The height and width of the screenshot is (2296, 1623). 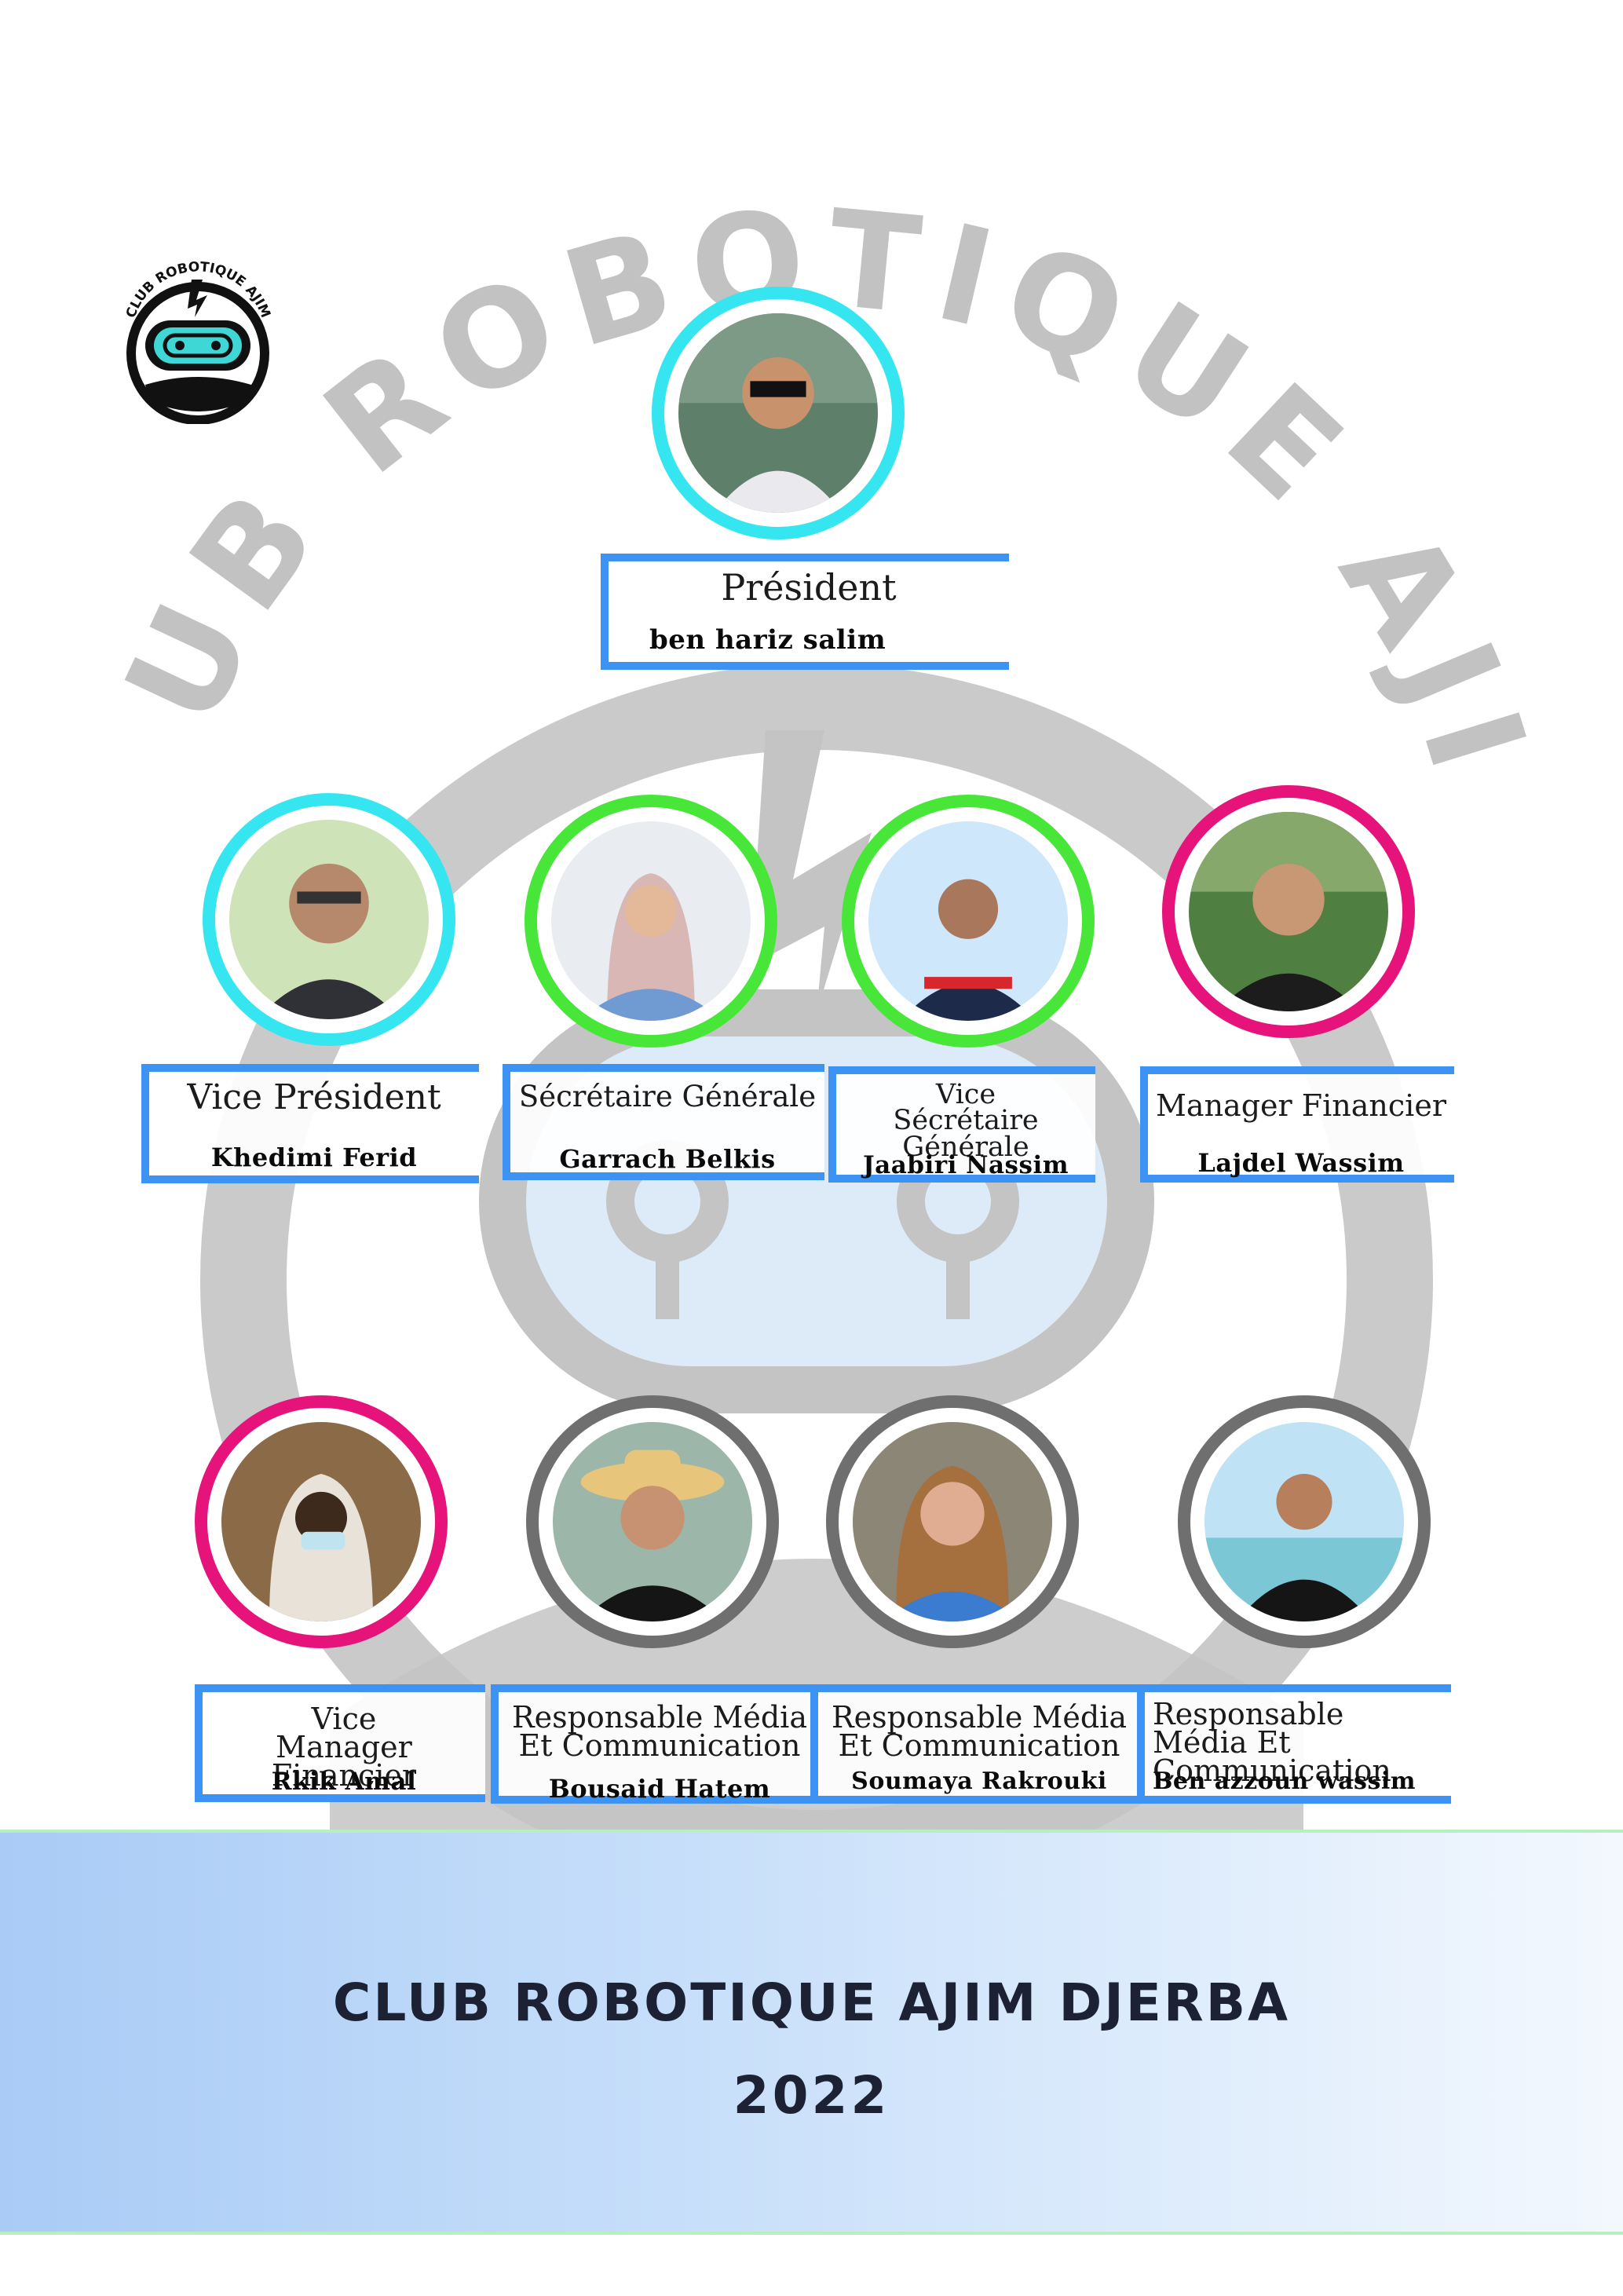 What do you see at coordinates (979, 1781) in the screenshot?
I see `member-name: Soumaya Rakrouki` at bounding box center [979, 1781].